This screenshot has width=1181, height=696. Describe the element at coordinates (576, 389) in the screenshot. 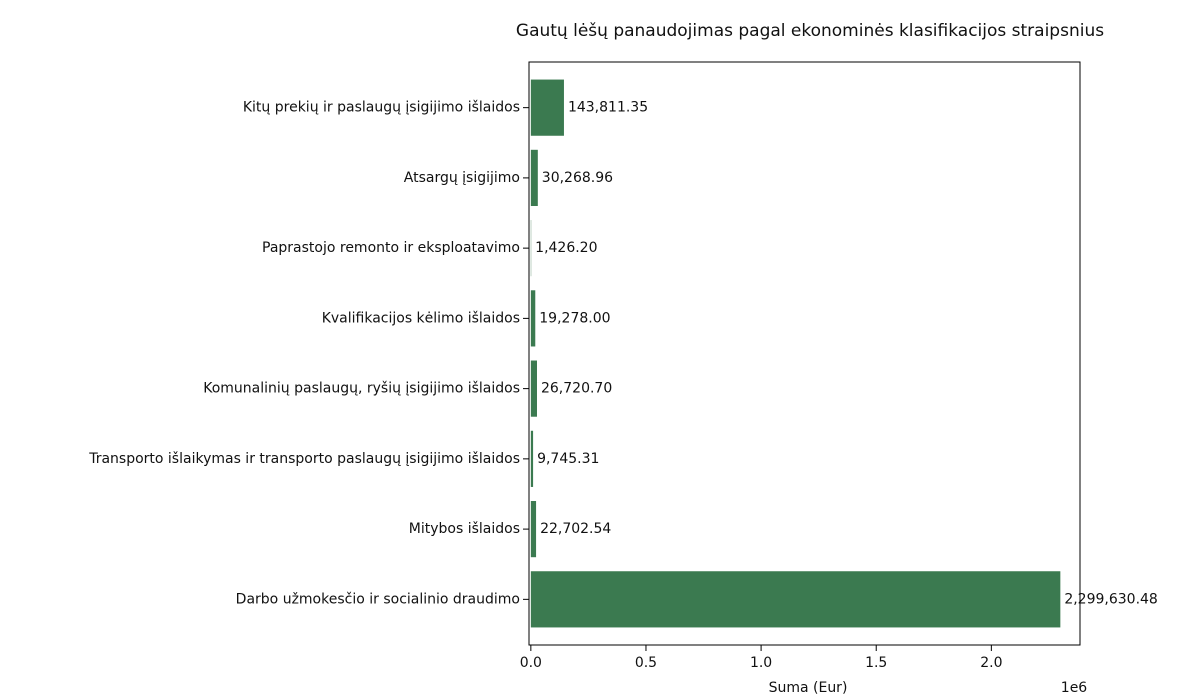

I see `value-label: 26,720.70` at that location.